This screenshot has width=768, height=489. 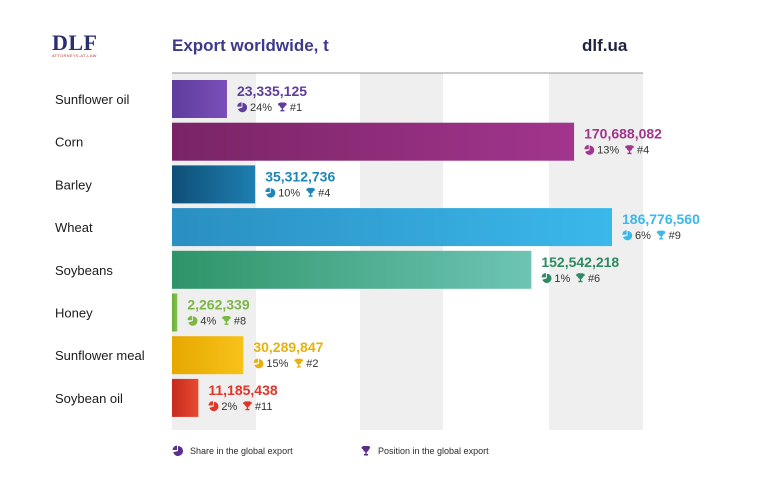 I want to click on category-label: Honey, so click(x=74, y=313).